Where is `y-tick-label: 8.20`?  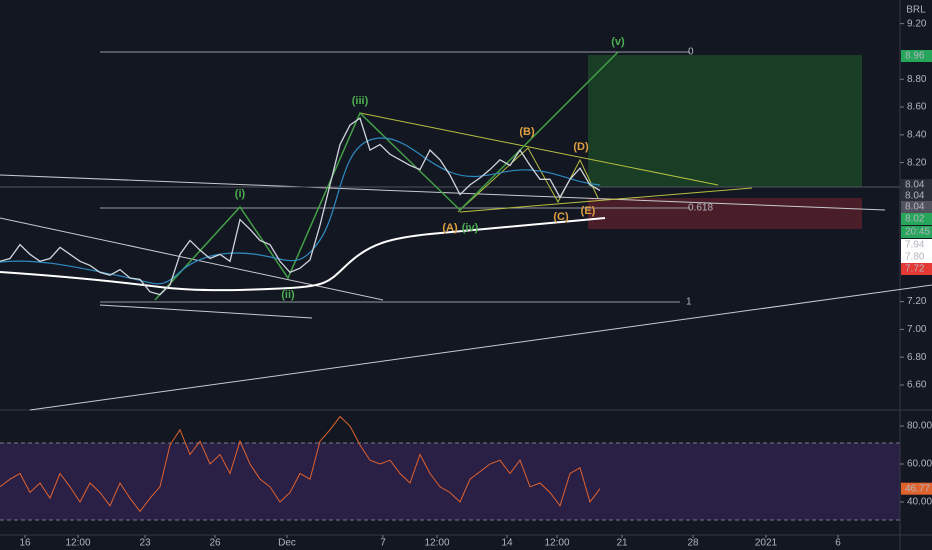
y-tick-label: 8.20 is located at coordinates (917, 162).